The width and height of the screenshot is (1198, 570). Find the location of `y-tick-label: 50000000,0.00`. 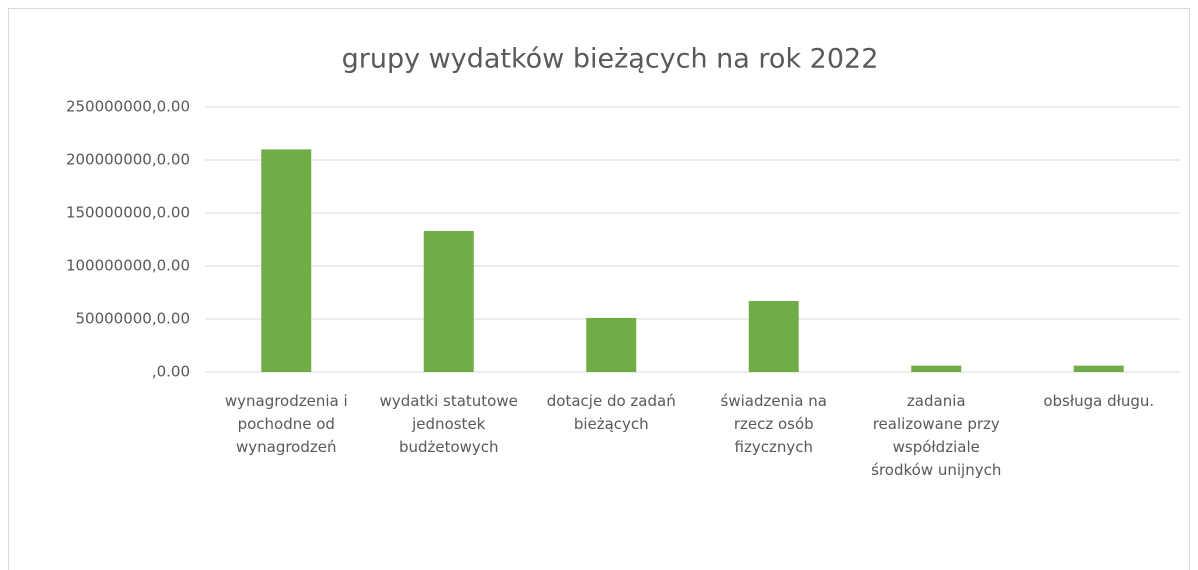

y-tick-label: 50000000,0.00 is located at coordinates (132, 319).